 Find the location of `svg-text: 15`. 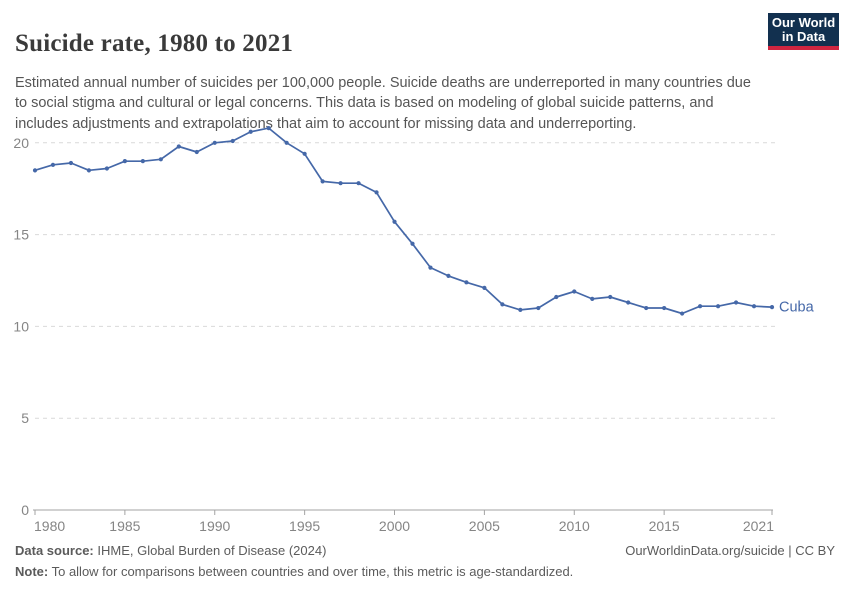

svg-text: 15 is located at coordinates (21, 235).